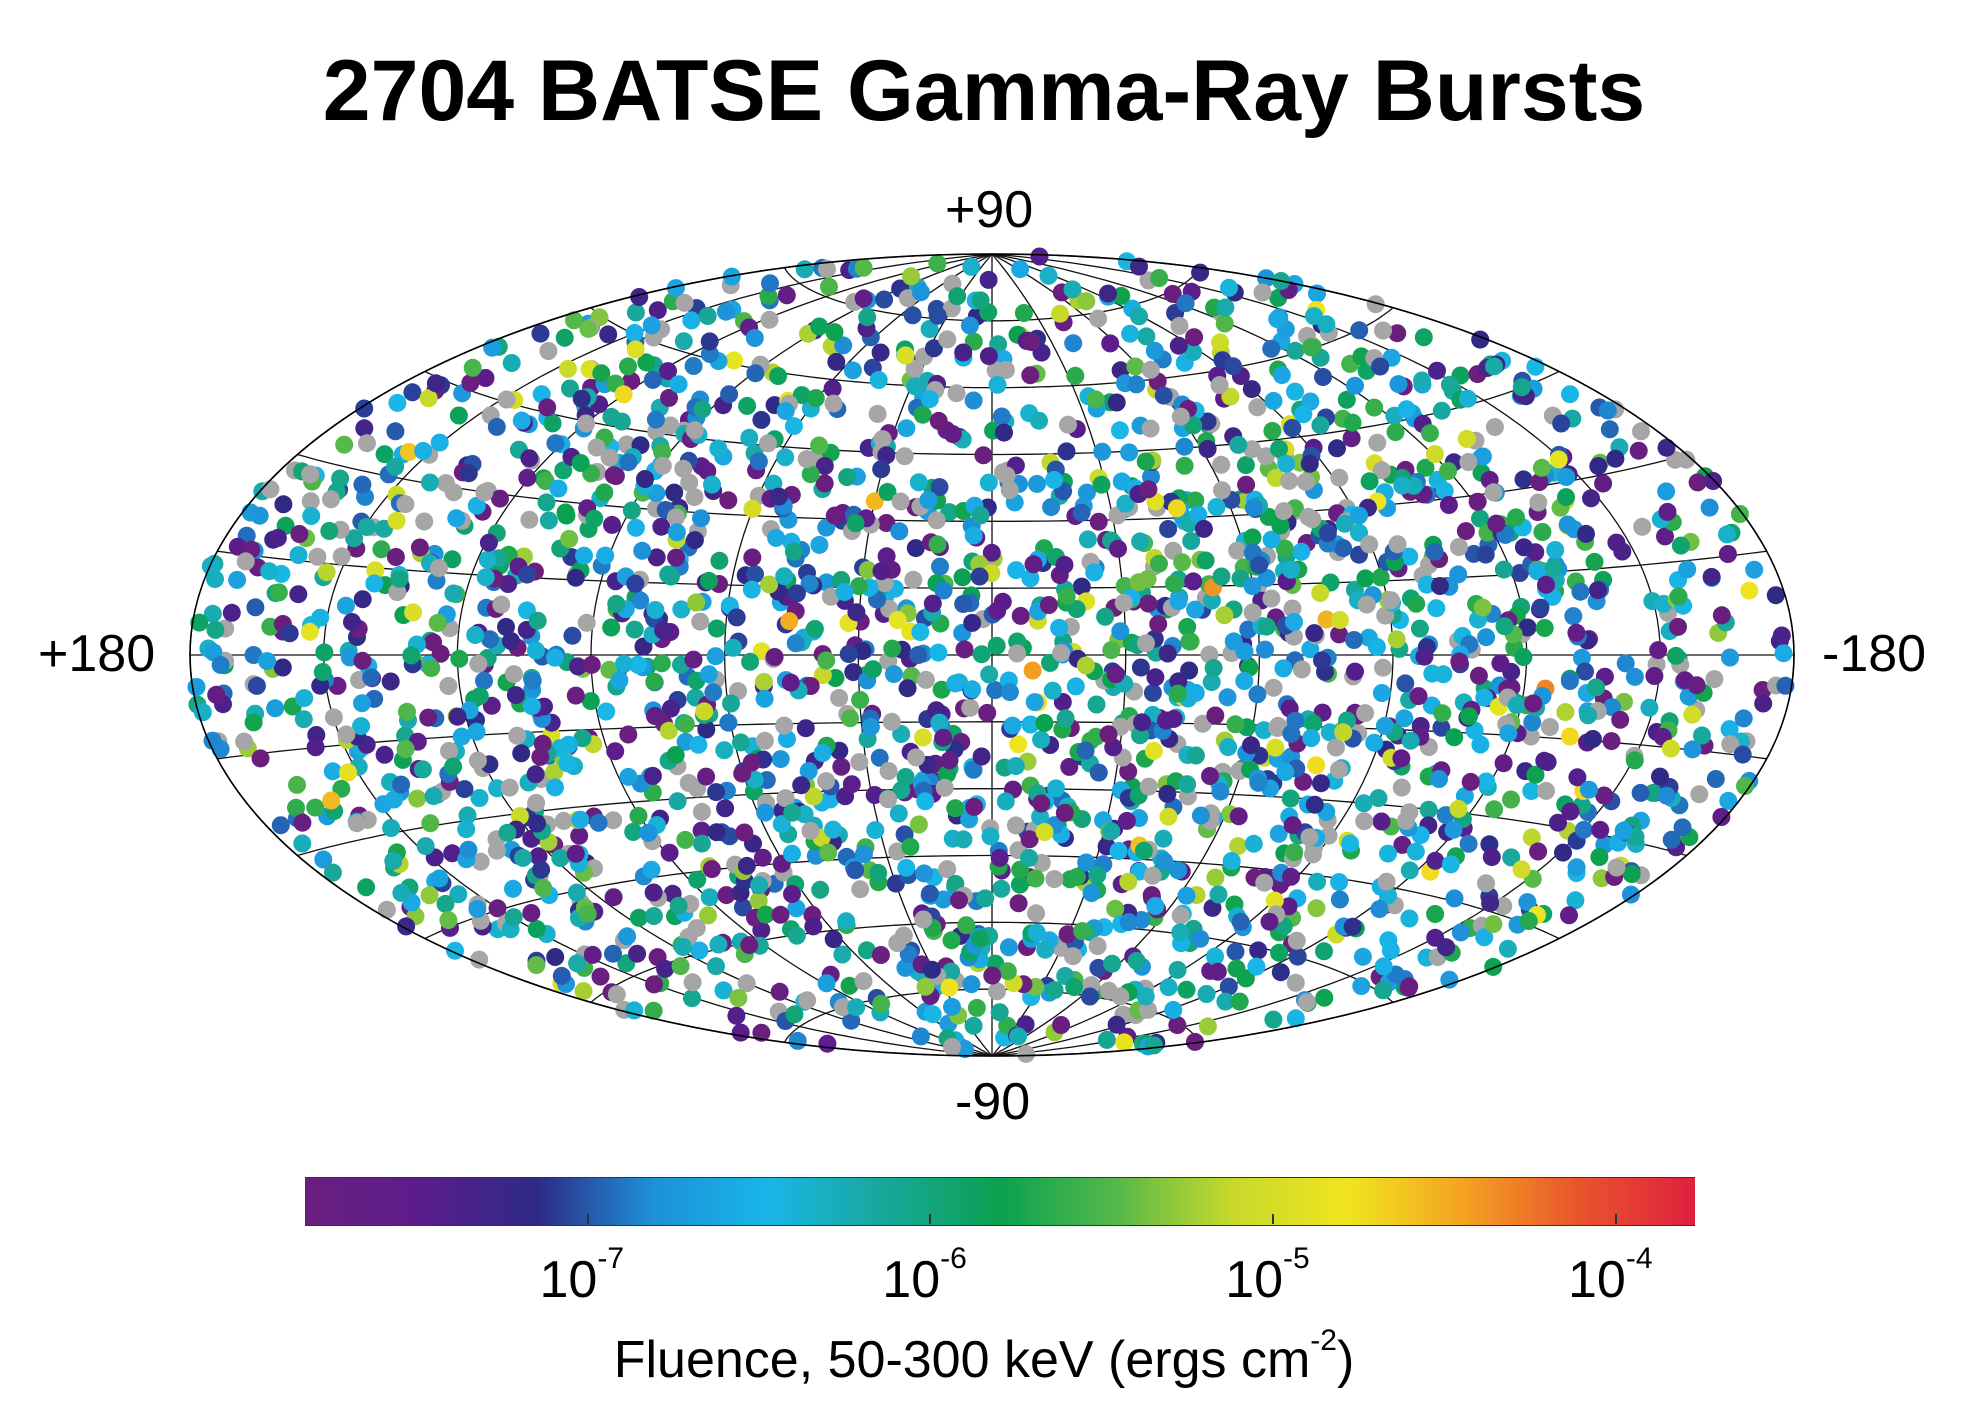 The image size is (1968, 1415). What do you see at coordinates (1267, 1276) in the screenshot?
I see `colorbar-tick-label: 10-5` at bounding box center [1267, 1276].